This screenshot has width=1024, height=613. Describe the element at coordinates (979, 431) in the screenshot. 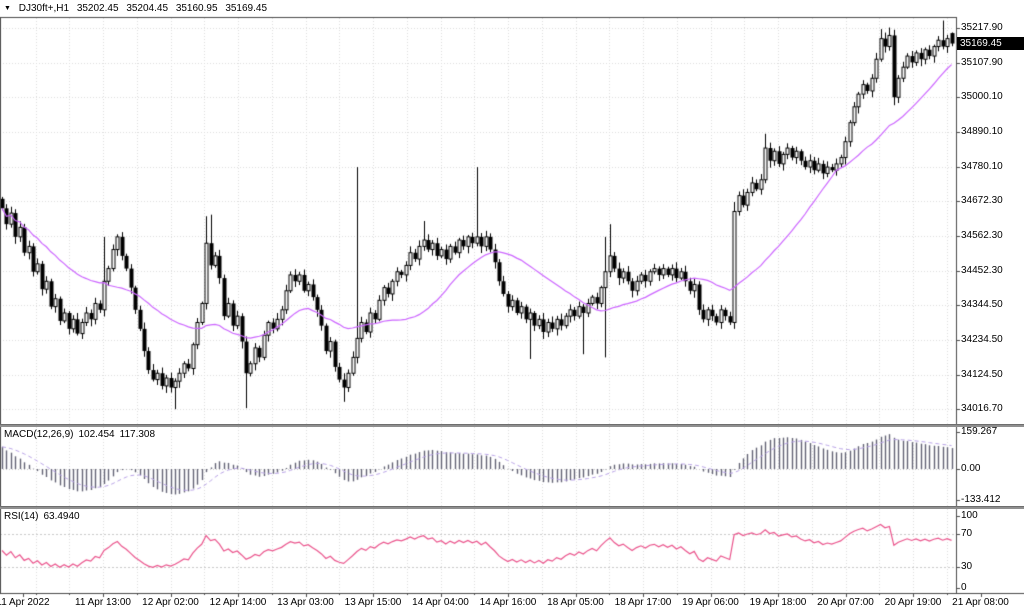

I see `macd-tick-label: 159.267` at that location.